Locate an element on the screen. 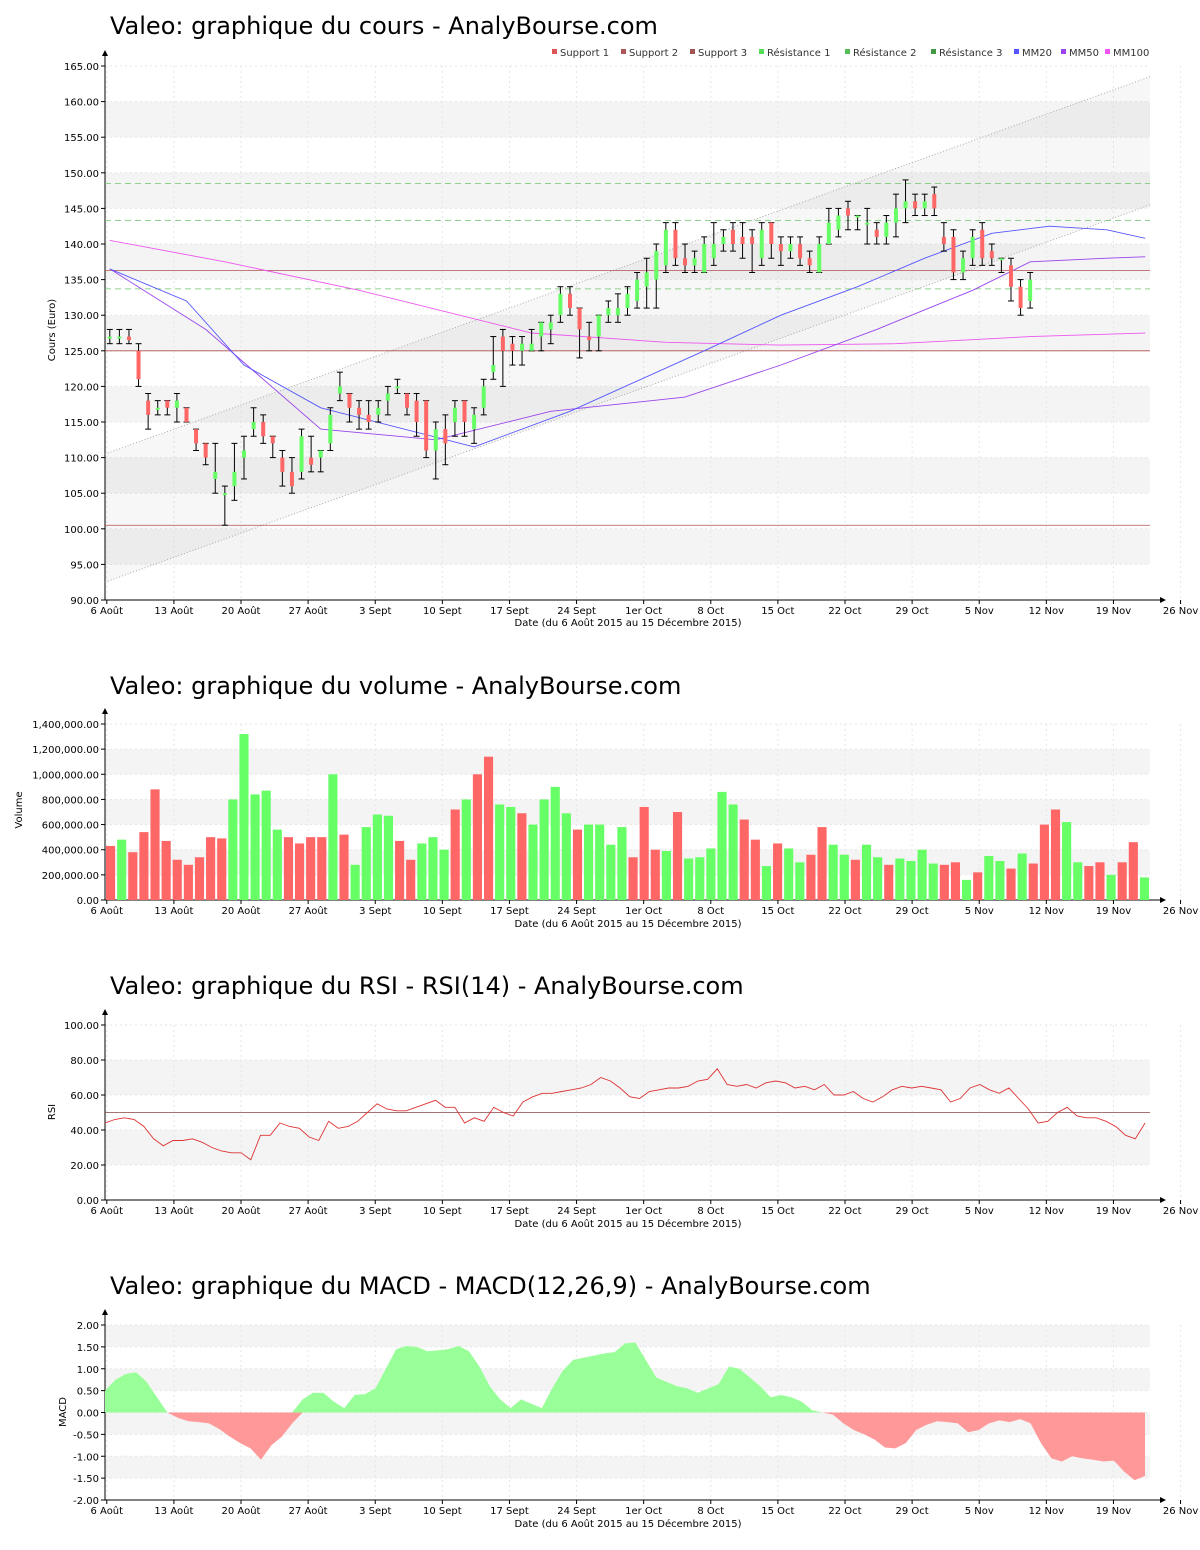  price-x-tick-label: 12 Nov is located at coordinates (1047, 611).